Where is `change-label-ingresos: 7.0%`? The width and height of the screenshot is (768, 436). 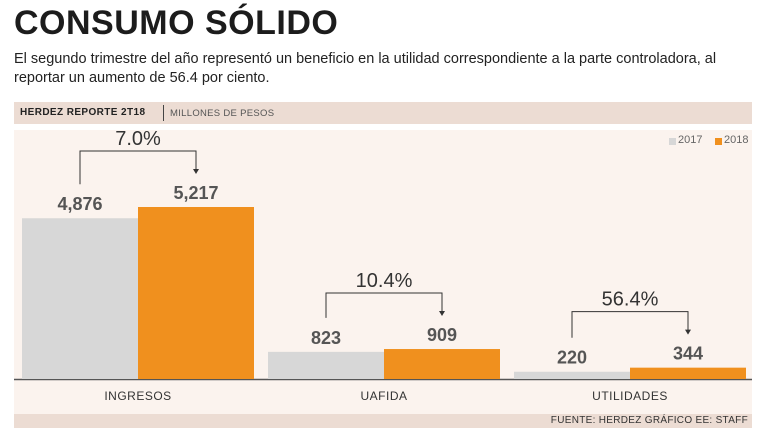 change-label-ingresos: 7.0% is located at coordinates (138, 139).